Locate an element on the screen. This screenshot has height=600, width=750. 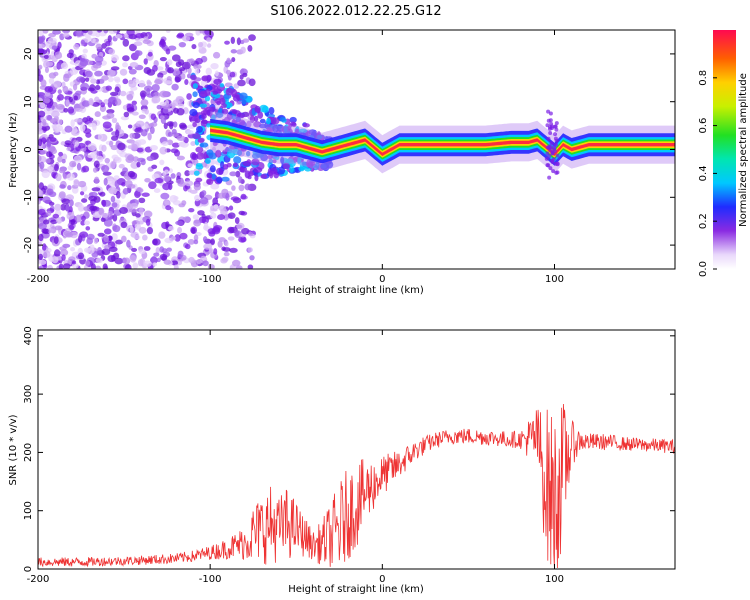
colorbar-label: Normalized spectral amplitude is located at coordinates (743, 150).